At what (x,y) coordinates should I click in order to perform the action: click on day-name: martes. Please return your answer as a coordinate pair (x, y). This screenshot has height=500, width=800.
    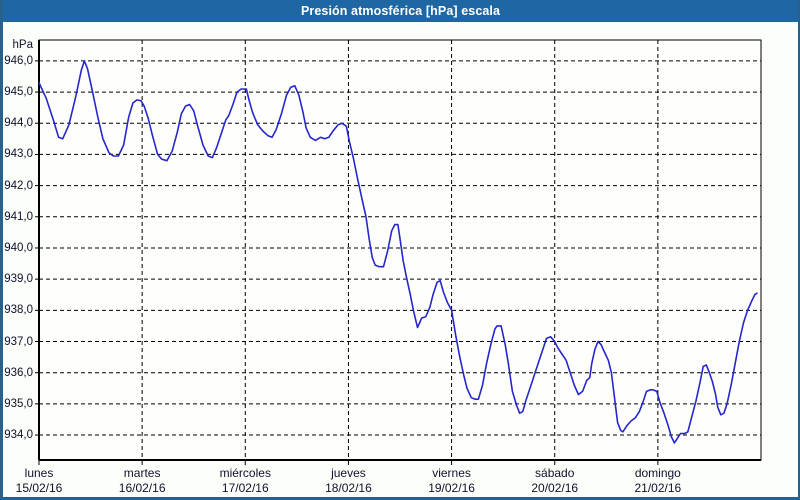
    Looking at the image, I should click on (142, 473).